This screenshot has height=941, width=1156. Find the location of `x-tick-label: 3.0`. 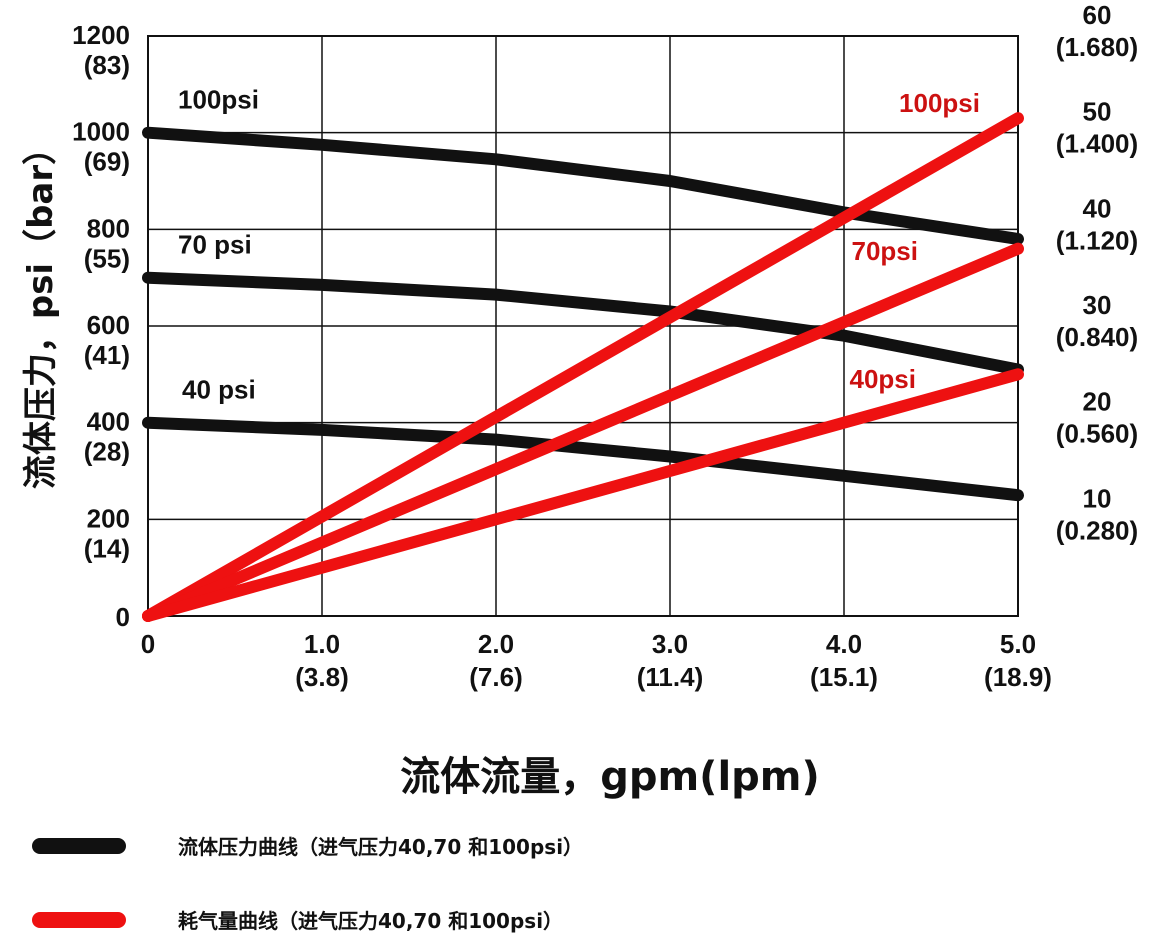

x-tick-label: 3.0 is located at coordinates (670, 644).